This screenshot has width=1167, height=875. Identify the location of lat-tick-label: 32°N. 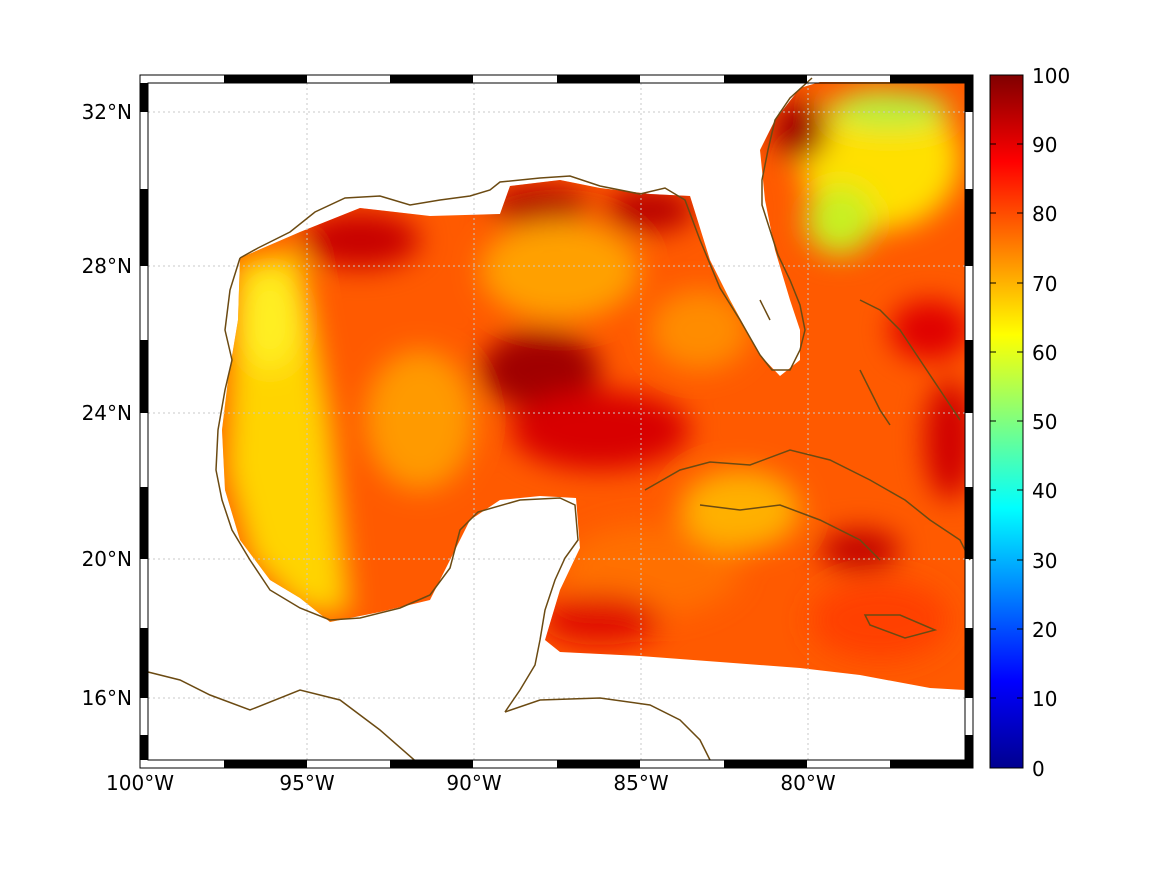
(107, 112).